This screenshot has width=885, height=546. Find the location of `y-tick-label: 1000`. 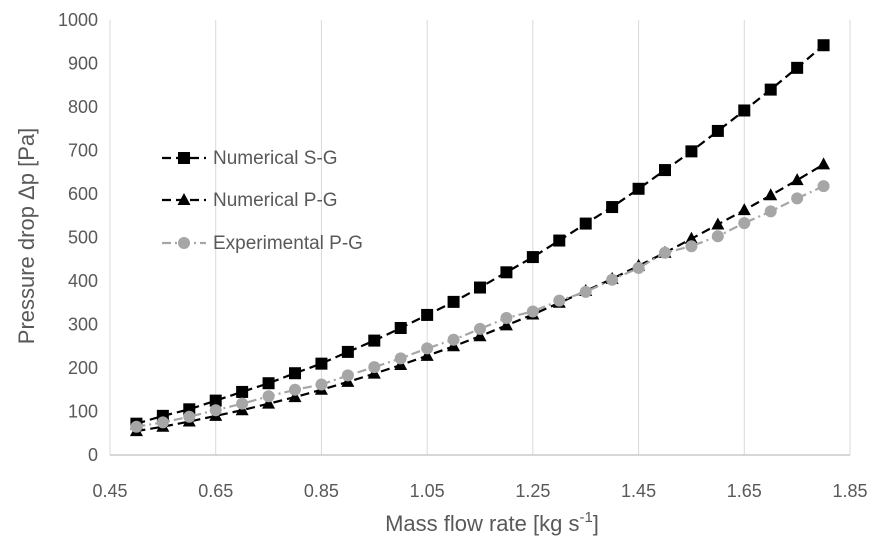

y-tick-label: 1000 is located at coordinates (78, 20).